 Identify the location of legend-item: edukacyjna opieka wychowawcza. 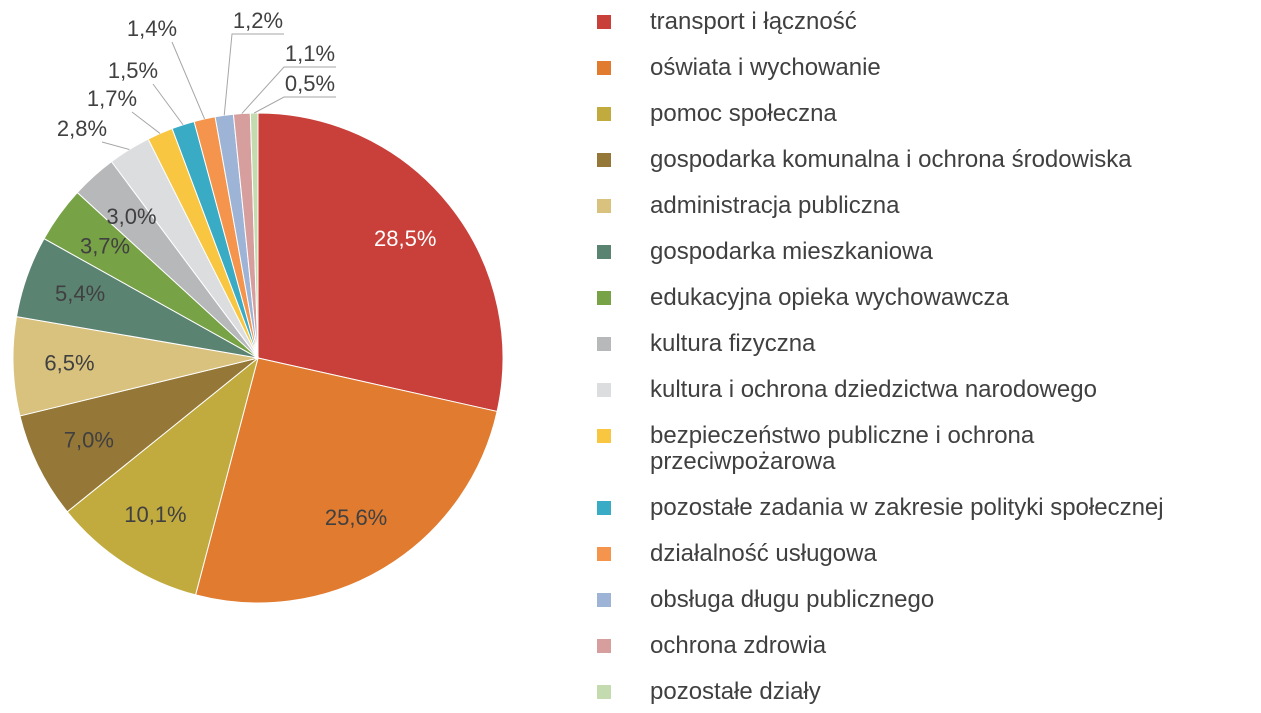
(901, 298).